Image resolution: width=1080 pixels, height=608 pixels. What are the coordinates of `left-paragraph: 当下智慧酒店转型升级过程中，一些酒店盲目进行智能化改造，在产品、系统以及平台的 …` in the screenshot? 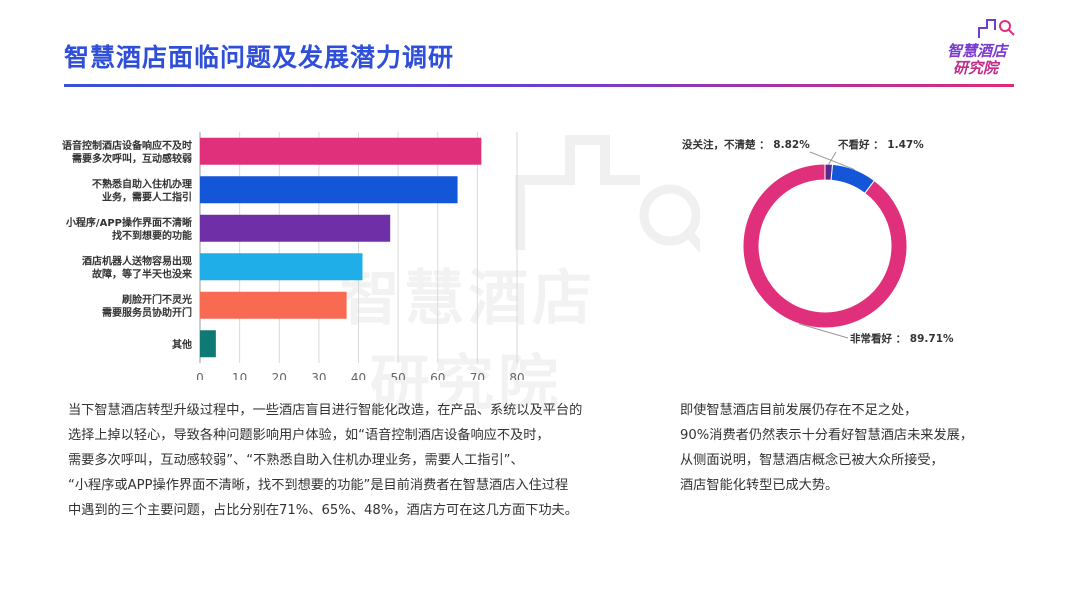 It's located at (325, 460).